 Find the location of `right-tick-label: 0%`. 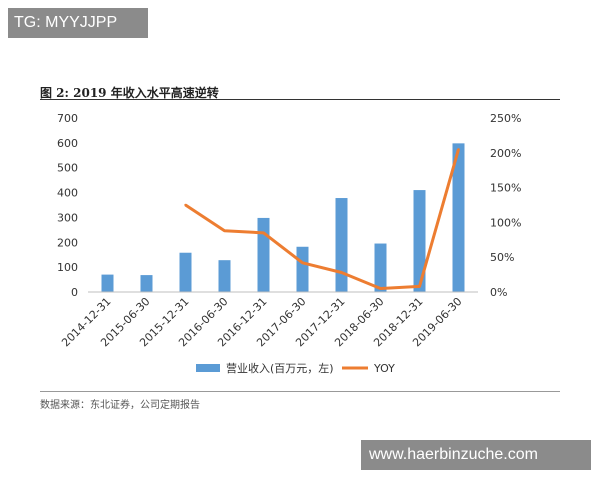

right-tick-label: 0% is located at coordinates (498, 292).